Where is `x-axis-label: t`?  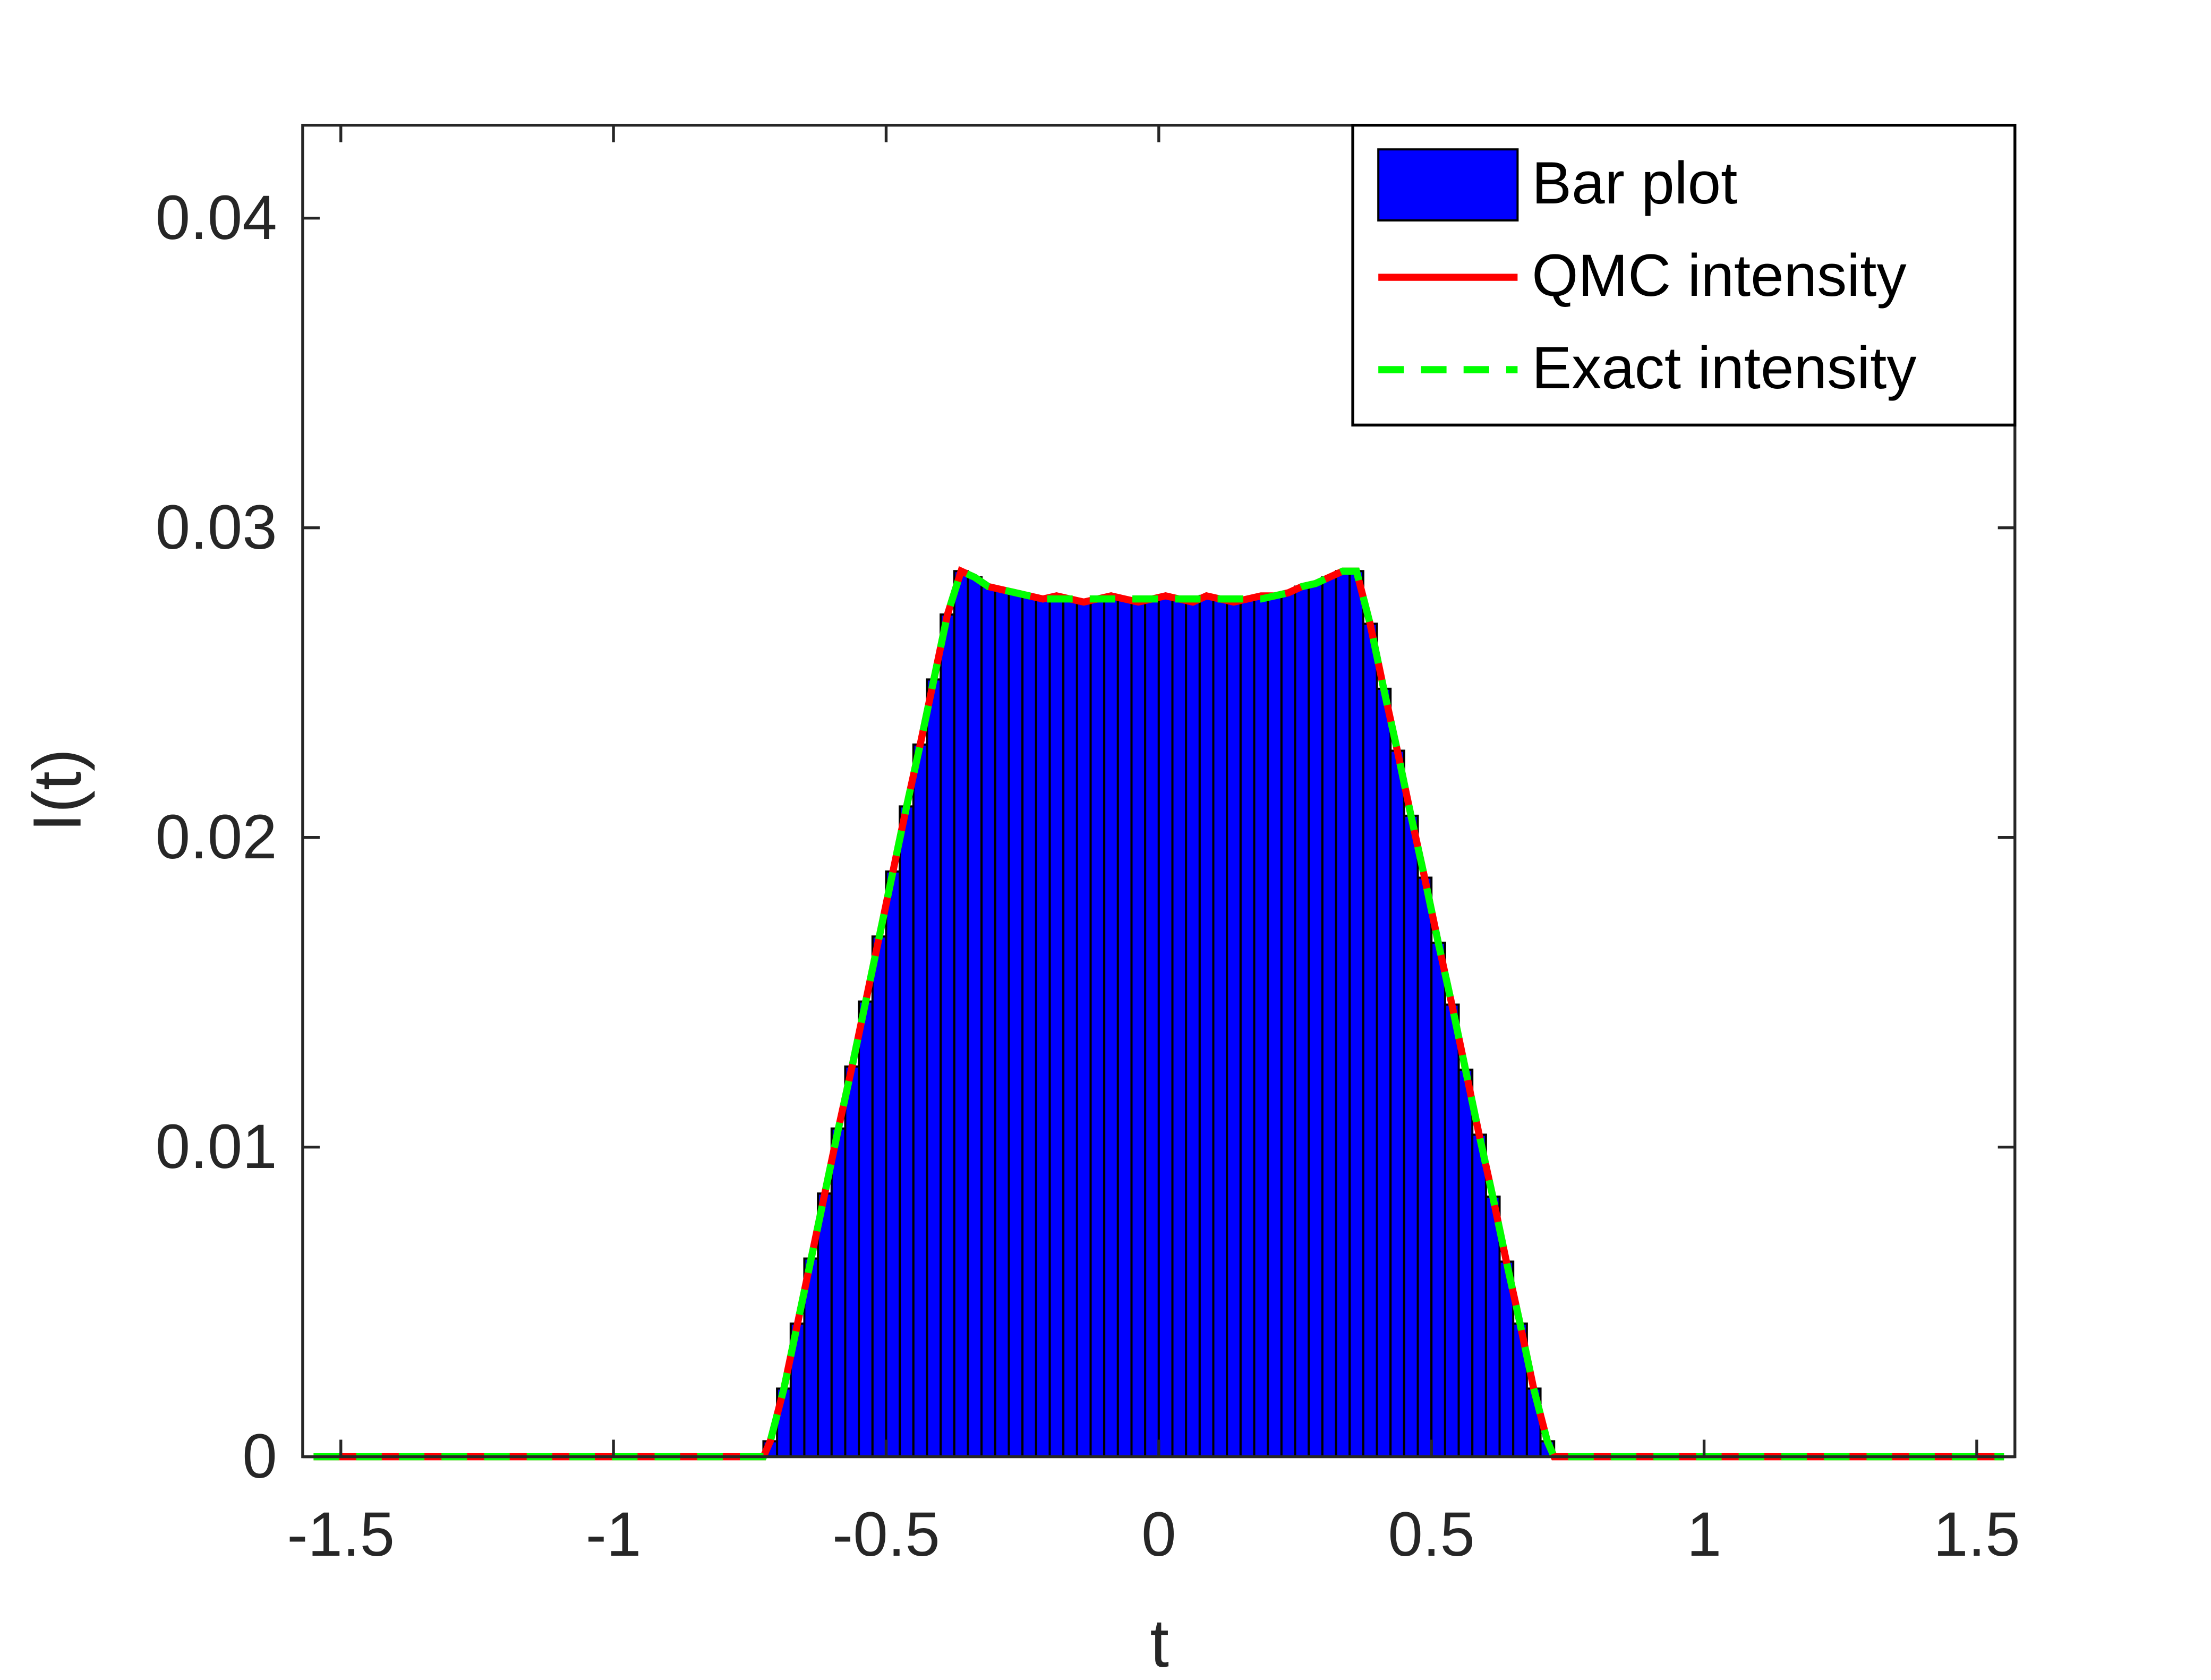 x-axis-label: t is located at coordinates (1159, 1643).